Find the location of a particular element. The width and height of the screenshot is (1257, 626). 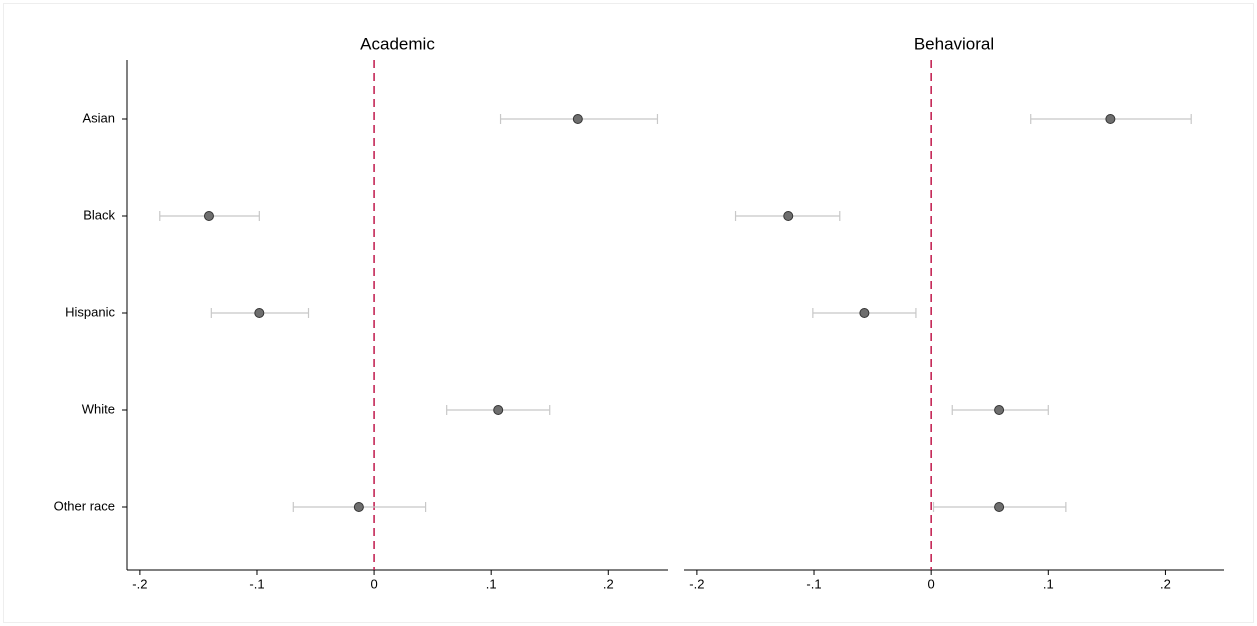

panel-title: Behavioral is located at coordinates (954, 43).